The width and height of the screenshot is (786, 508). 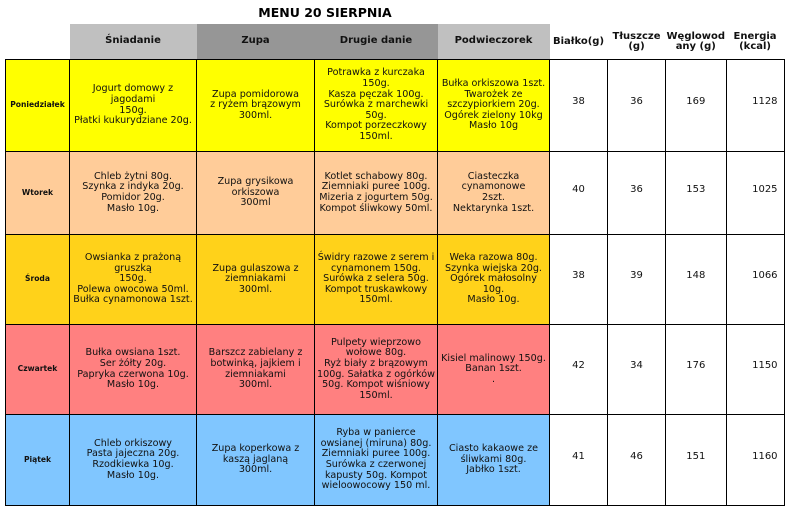 I want to click on header-energy: Energia (kcal), so click(x=755, y=42).